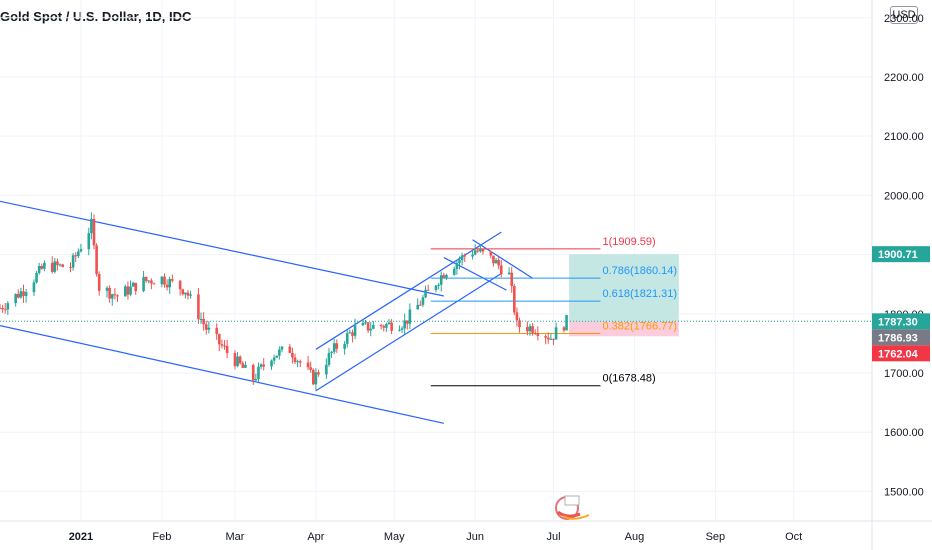 Image resolution: width=932 pixels, height=550 pixels. What do you see at coordinates (628, 242) in the screenshot?
I see `fib-level-label: 1(1909.59)` at bounding box center [628, 242].